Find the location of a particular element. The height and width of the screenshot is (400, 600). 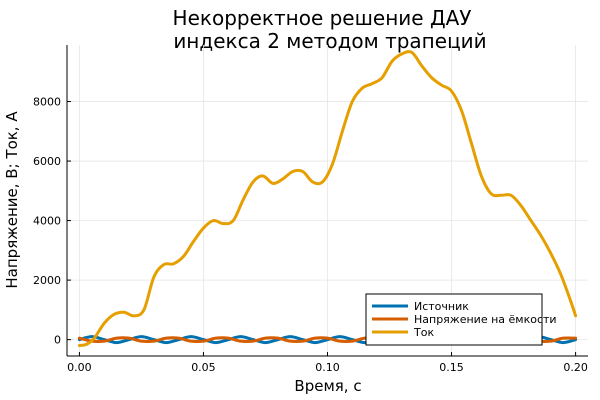

x-tick-label: 0.20 is located at coordinates (575, 367).